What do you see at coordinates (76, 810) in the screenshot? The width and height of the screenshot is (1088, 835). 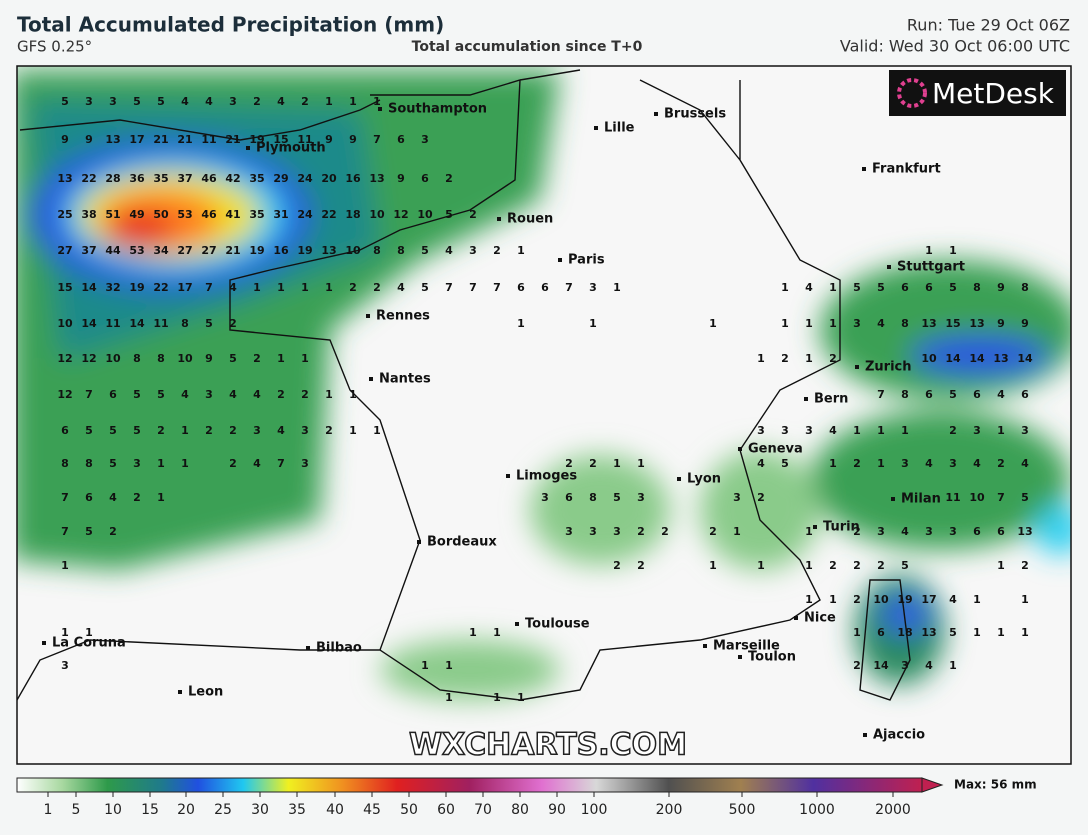 I see `colorbar-tick-label: 5` at bounding box center [76, 810].